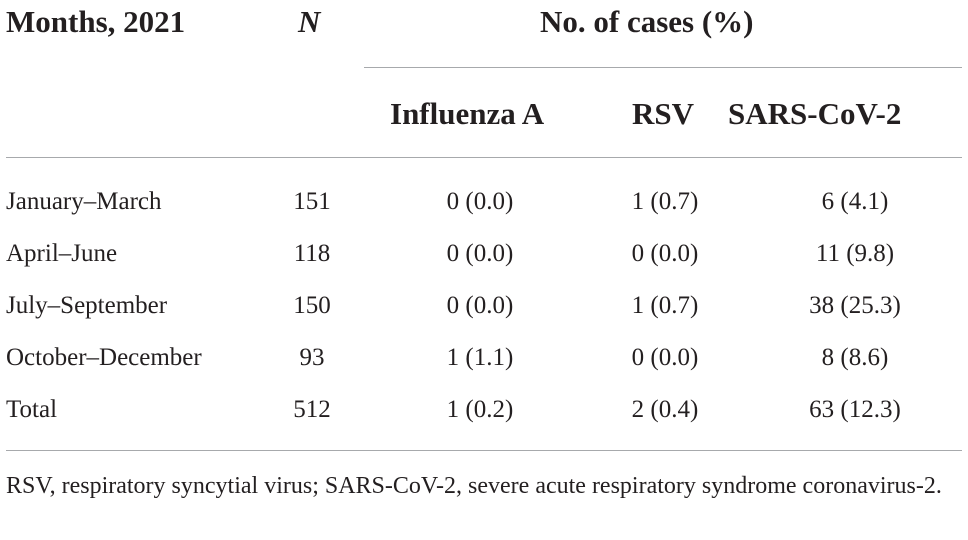 This screenshot has width=968, height=540. Describe the element at coordinates (312, 201) in the screenshot. I see `cell-n: 151` at that location.